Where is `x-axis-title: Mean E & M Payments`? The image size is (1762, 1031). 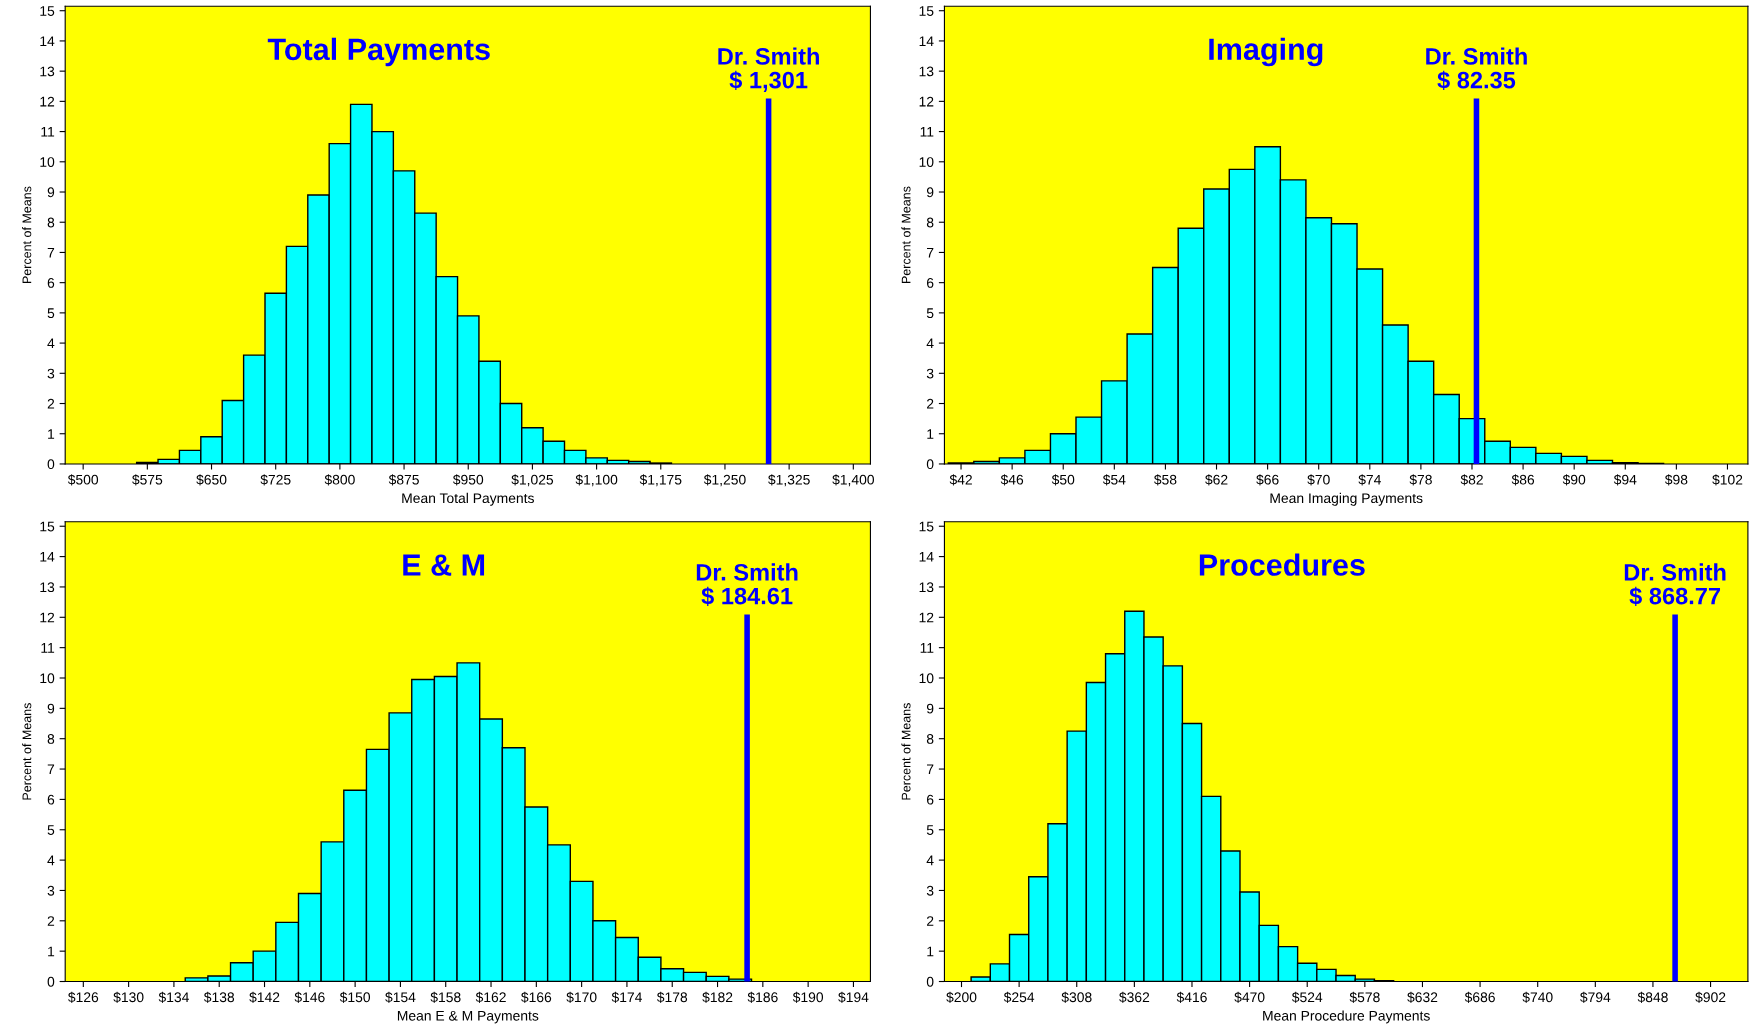 x-axis-title: Mean E & M Payments is located at coordinates (468, 1017).